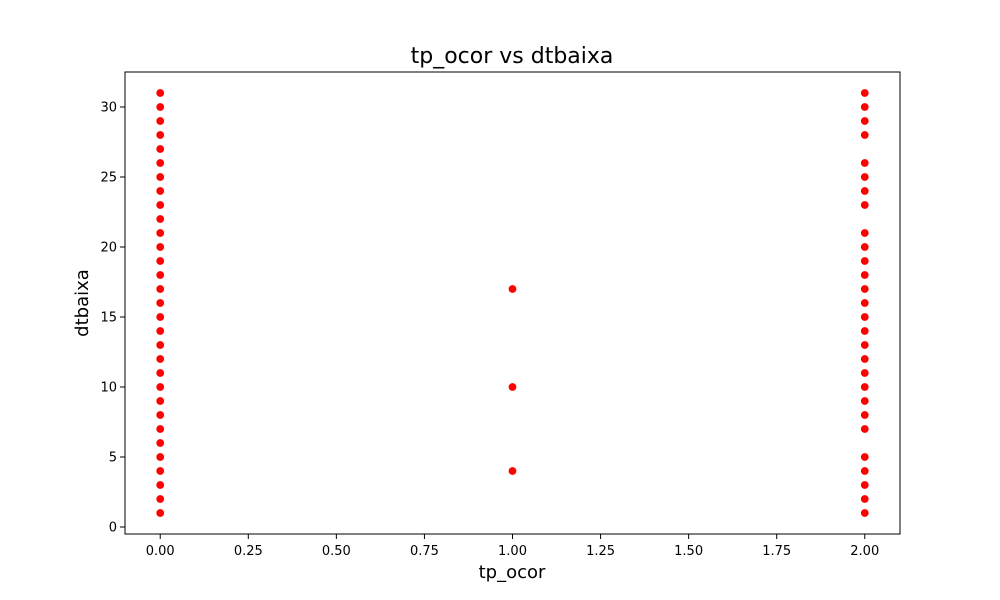 This screenshot has width=1000, height=600. I want to click on y-axis-ticks: 0 5 10 15 20 25 30, so click(112, 318).